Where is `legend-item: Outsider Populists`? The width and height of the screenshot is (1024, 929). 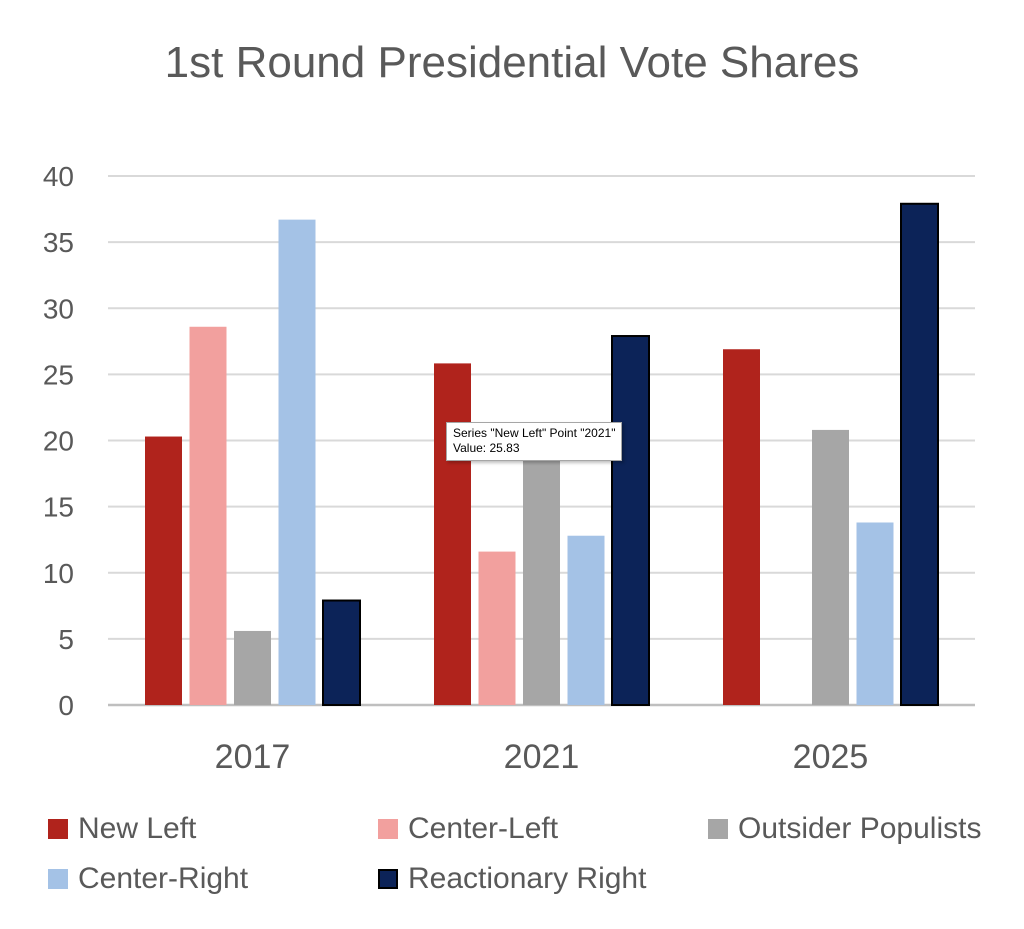
legend-item: Outsider Populists is located at coordinates (844, 829).